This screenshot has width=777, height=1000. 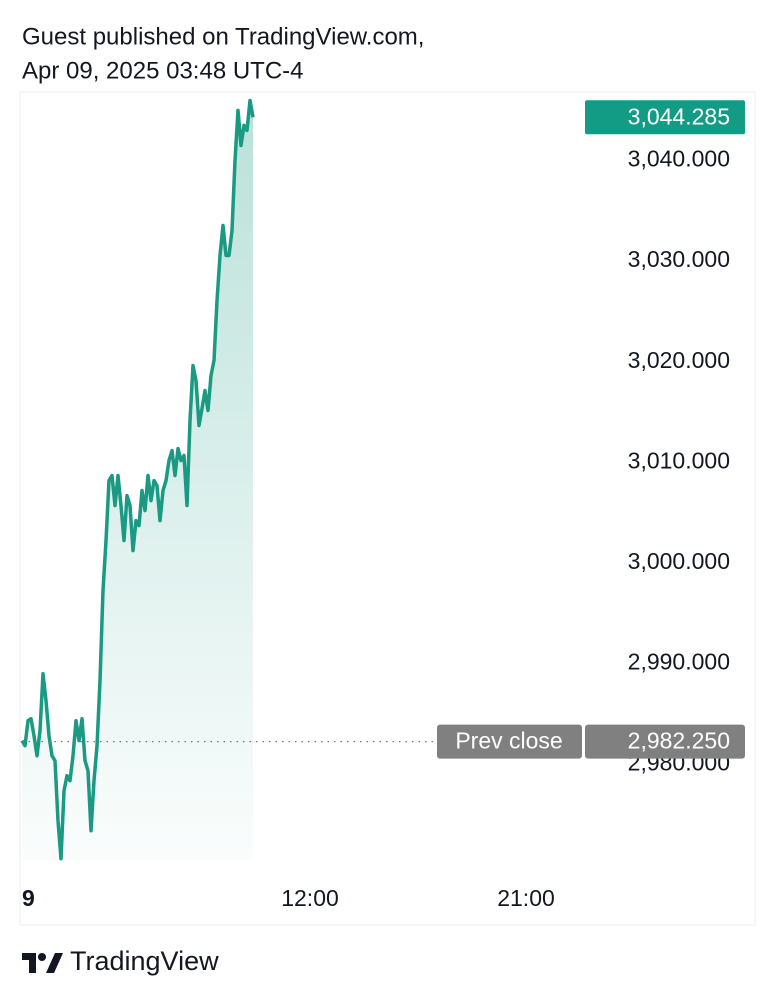 I want to click on y-tick-label: 3,020.000, so click(x=679, y=360).